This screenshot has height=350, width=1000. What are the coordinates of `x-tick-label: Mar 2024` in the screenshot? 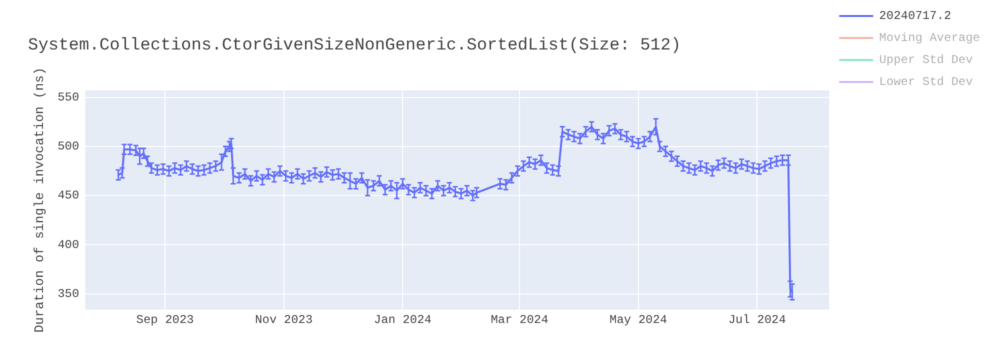 It's located at (519, 319).